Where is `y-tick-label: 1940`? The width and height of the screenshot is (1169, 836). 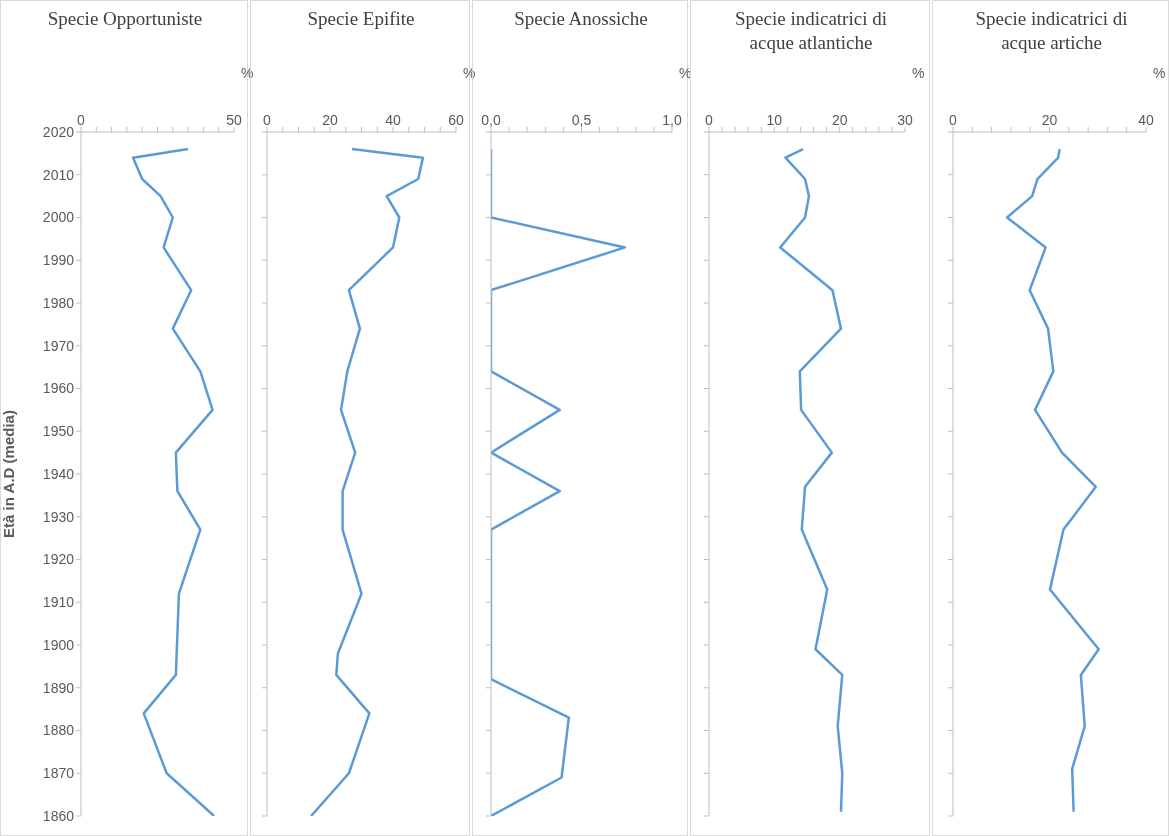
y-tick-label: 1940 is located at coordinates (58, 473).